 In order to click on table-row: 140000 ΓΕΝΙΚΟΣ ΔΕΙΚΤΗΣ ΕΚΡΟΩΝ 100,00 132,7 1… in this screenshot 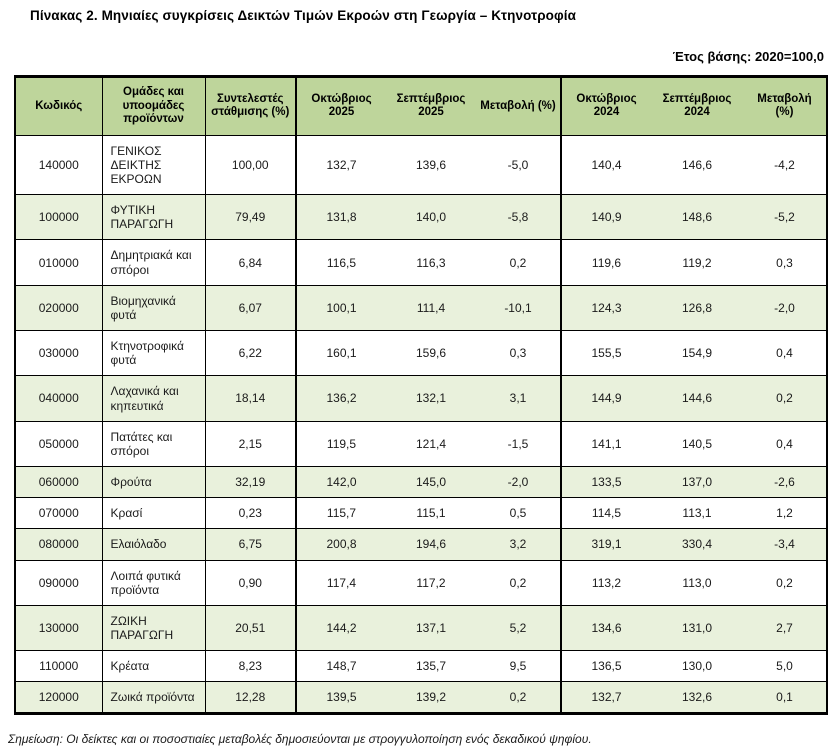, I will do `click(421, 164)`.